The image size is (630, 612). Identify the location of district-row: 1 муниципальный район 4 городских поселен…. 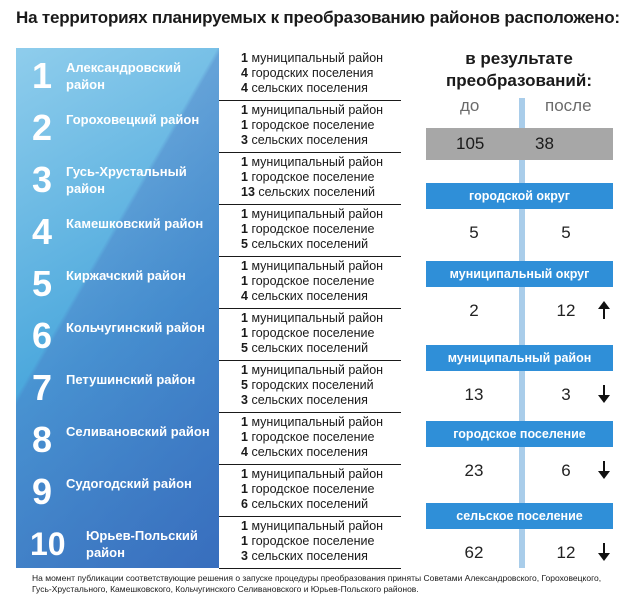
(310, 74).